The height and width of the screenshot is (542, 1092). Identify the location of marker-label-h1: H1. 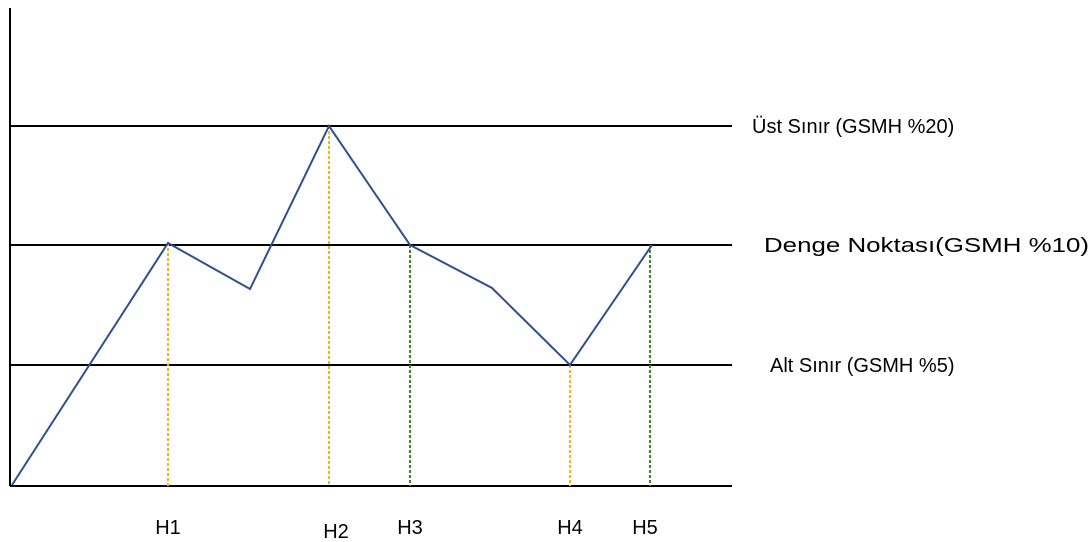
(168, 528).